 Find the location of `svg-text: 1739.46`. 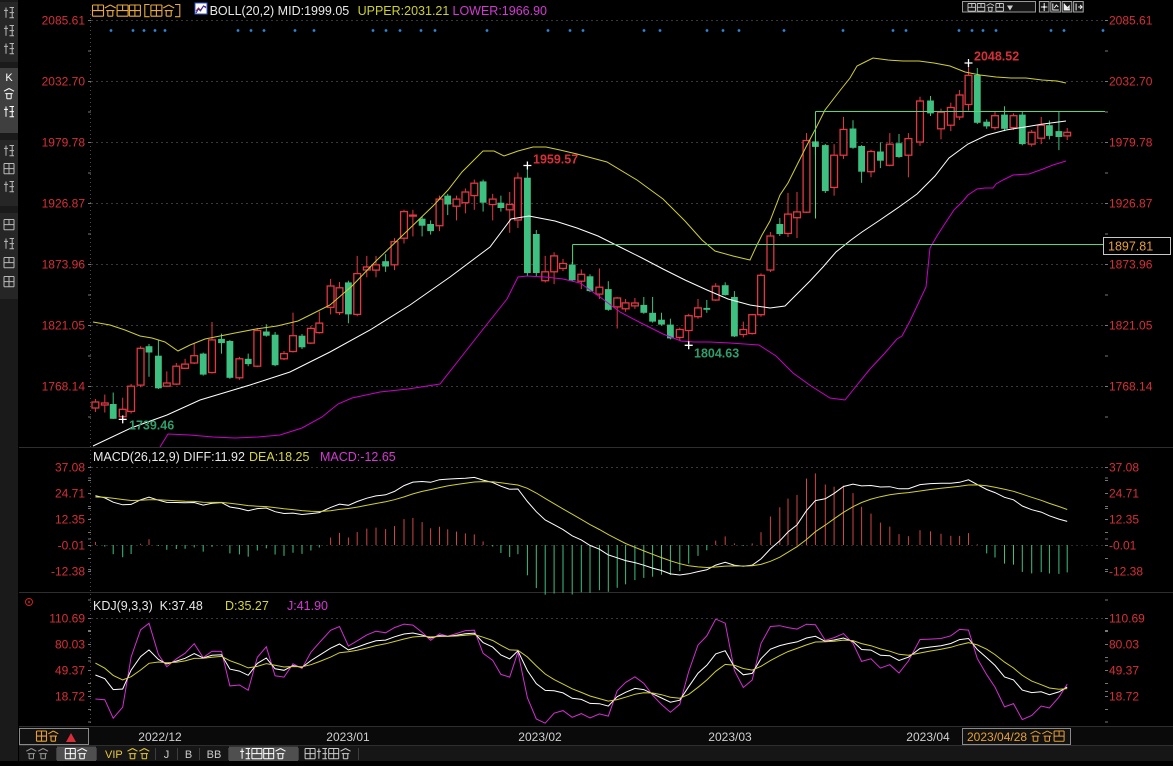

svg-text: 1739.46 is located at coordinates (151, 426).